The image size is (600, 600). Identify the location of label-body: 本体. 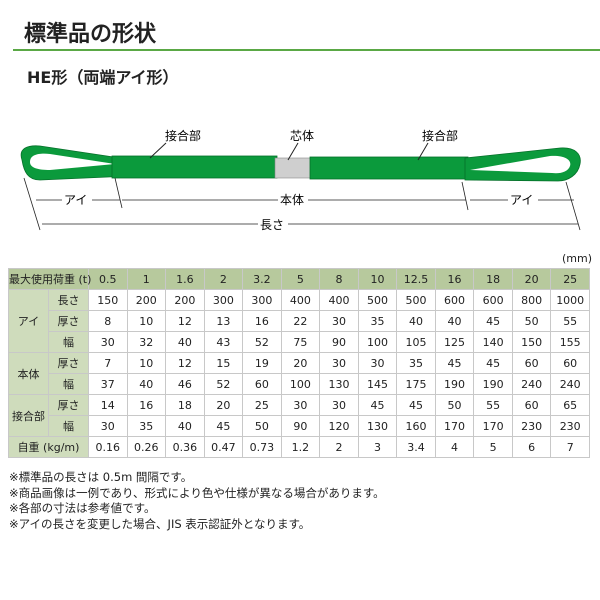
(292, 200).